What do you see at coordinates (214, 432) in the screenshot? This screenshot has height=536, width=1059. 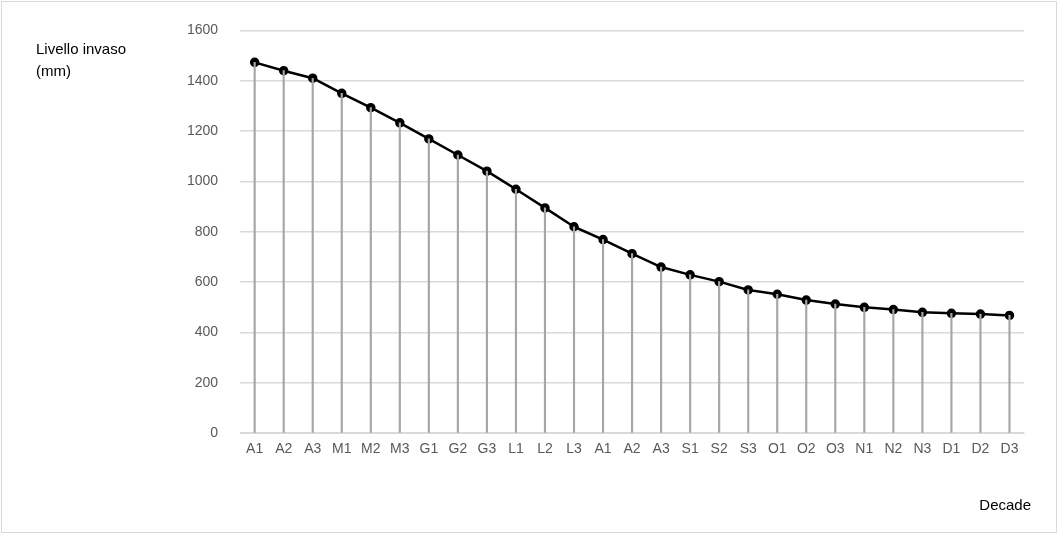 I see `y-tick-label: 0` at bounding box center [214, 432].